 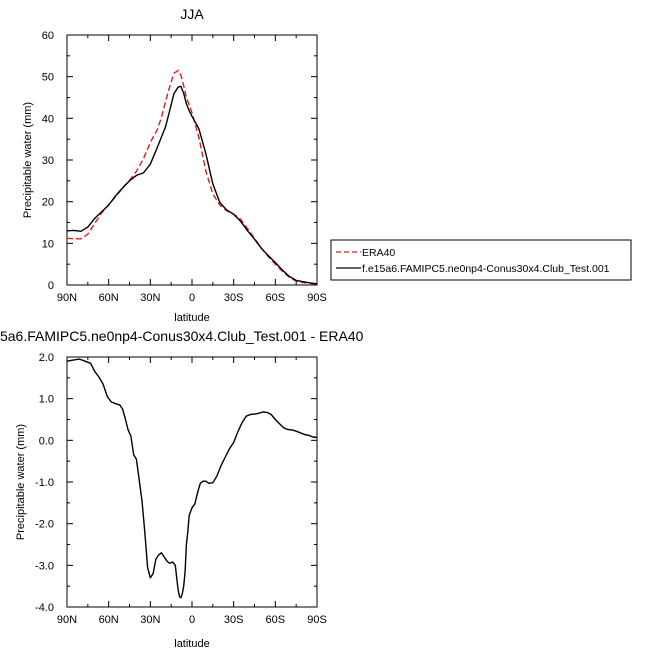 I want to click on top-series, so click(x=192, y=177).